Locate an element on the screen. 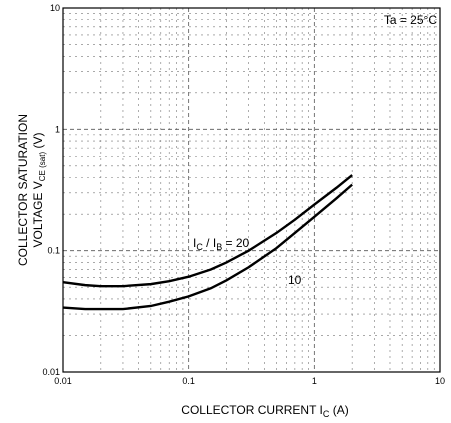  y-tick-label: 1 is located at coordinates (57, 129).